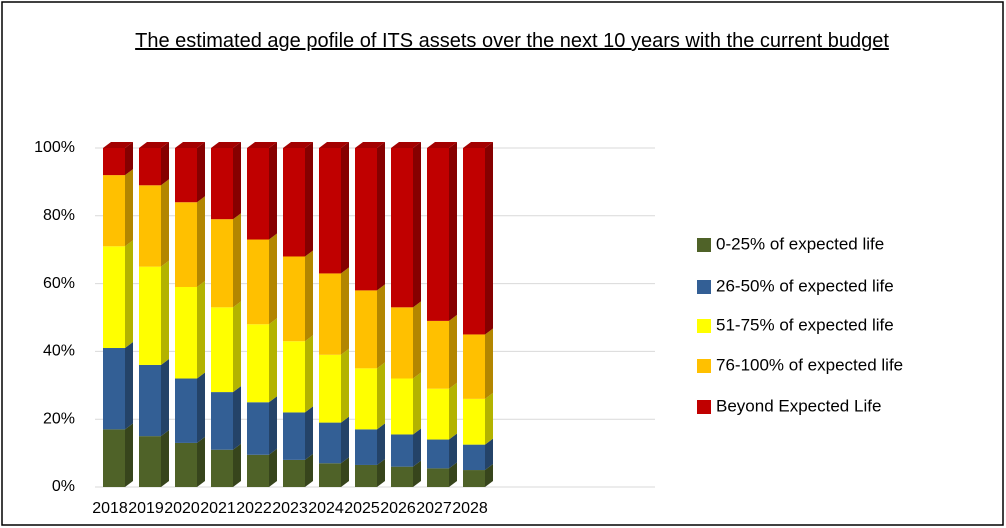 This screenshot has width=1006, height=528. Describe the element at coordinates (290, 508) in the screenshot. I see `x-tick-label: 2023` at that location.